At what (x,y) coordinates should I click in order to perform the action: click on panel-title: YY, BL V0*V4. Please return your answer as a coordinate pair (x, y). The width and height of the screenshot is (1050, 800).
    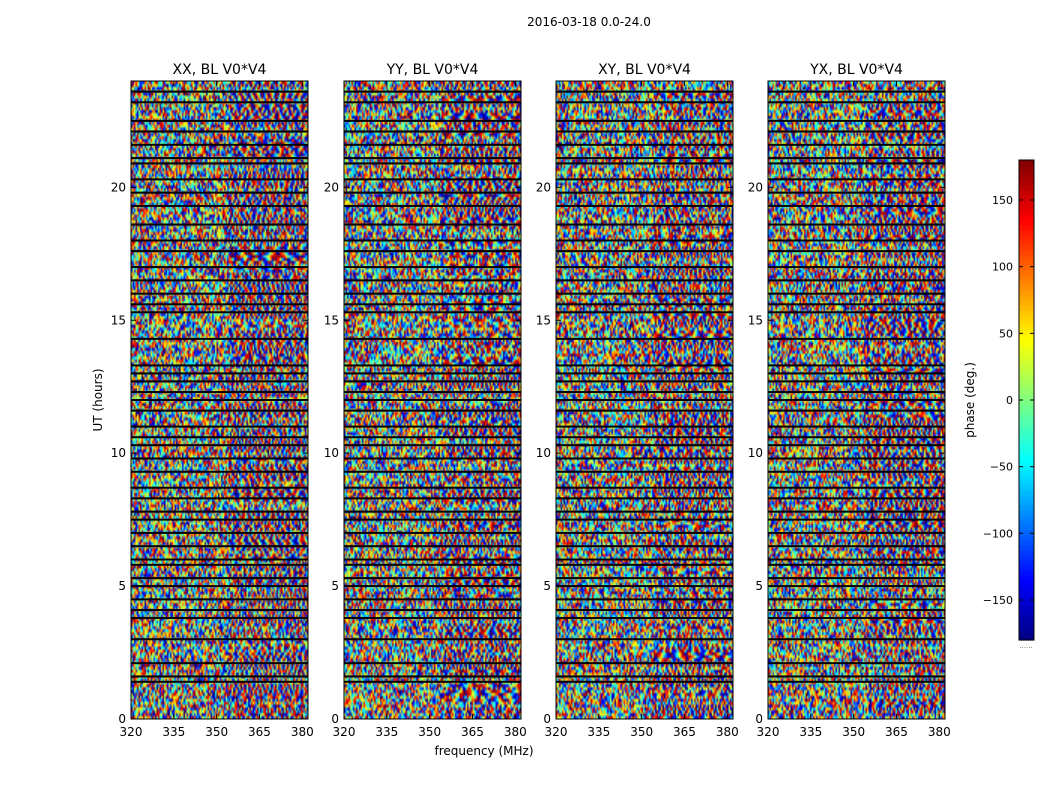
    Looking at the image, I should click on (432, 70).